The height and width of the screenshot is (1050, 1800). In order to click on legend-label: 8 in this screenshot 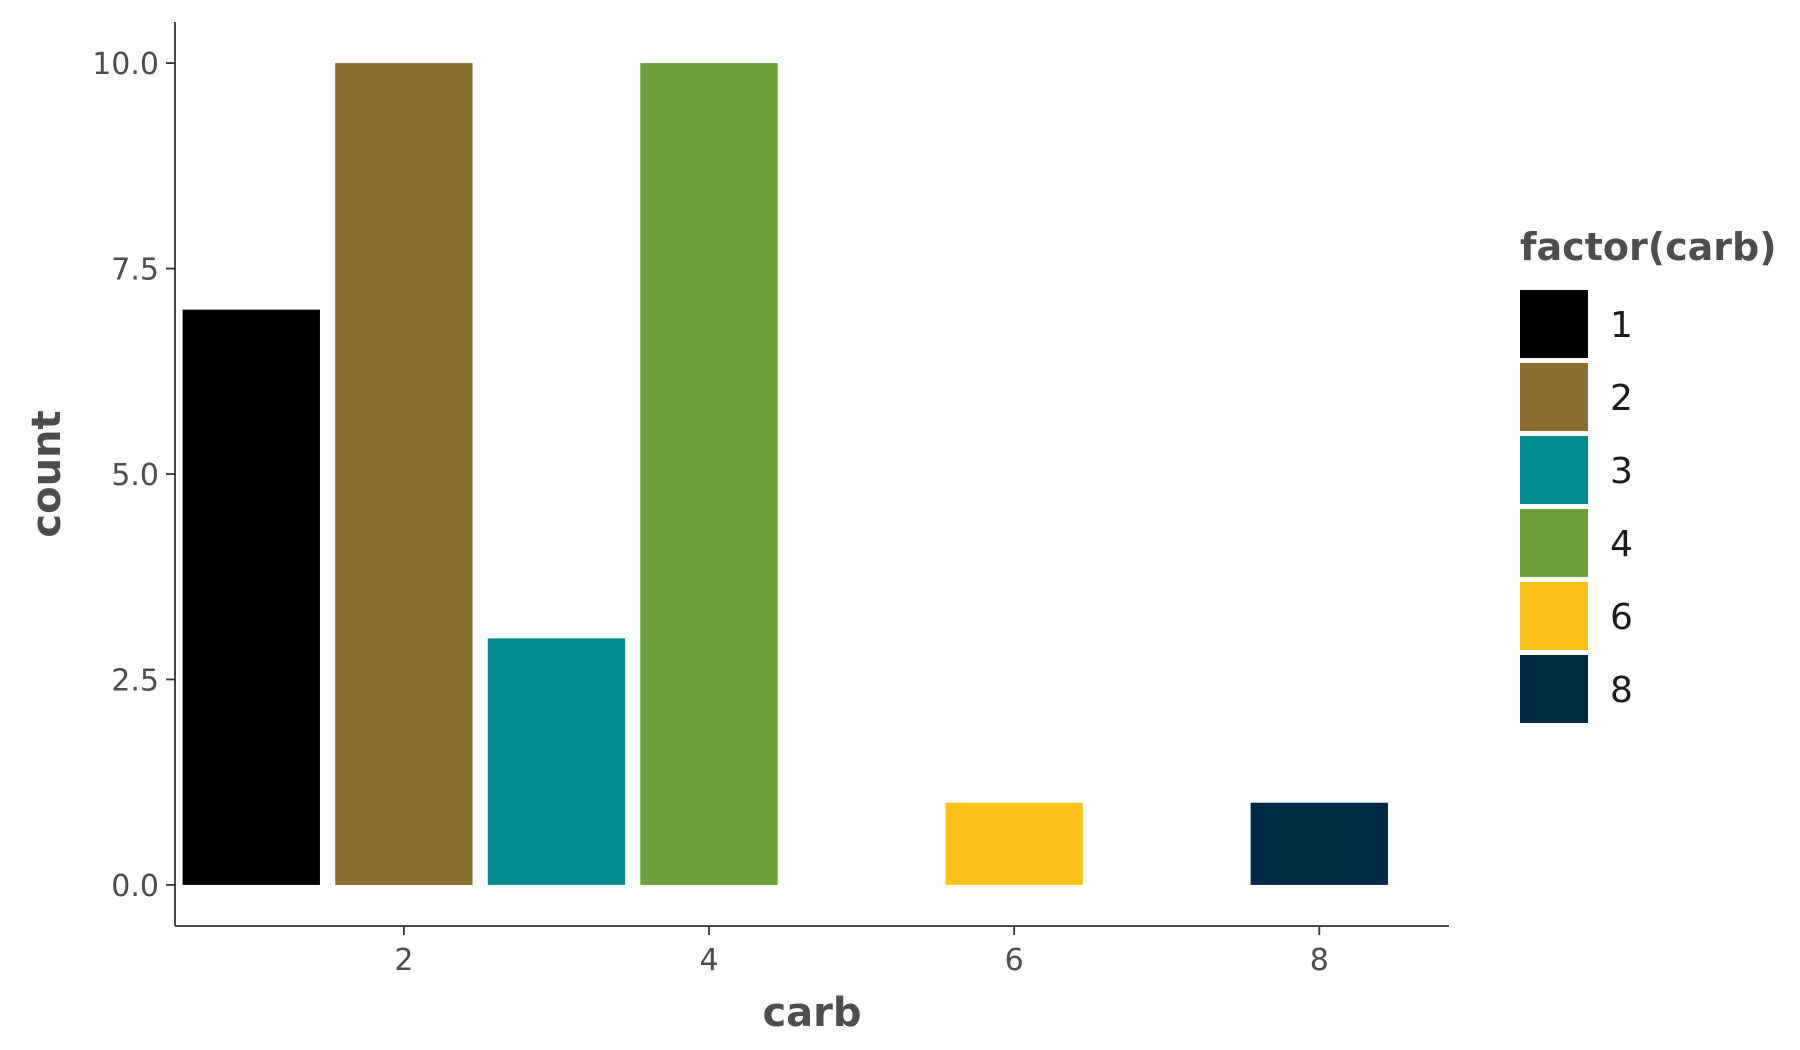, I will do `click(1621, 690)`.